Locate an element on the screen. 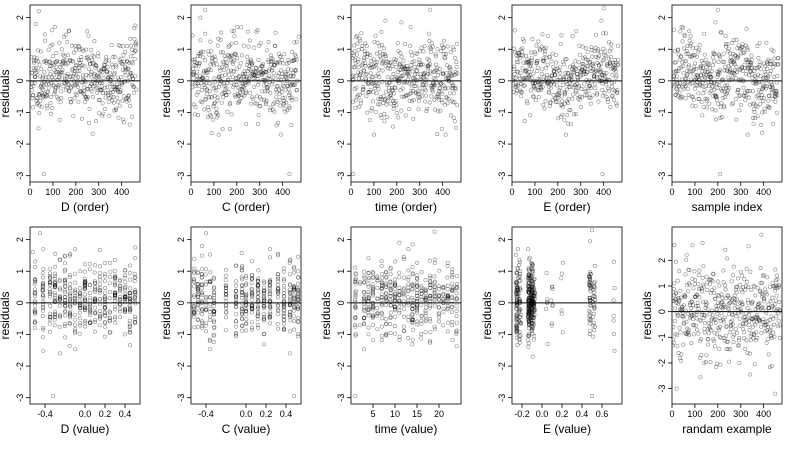 The image size is (800, 450). y-tick-label: 1 is located at coordinates (662, 285).